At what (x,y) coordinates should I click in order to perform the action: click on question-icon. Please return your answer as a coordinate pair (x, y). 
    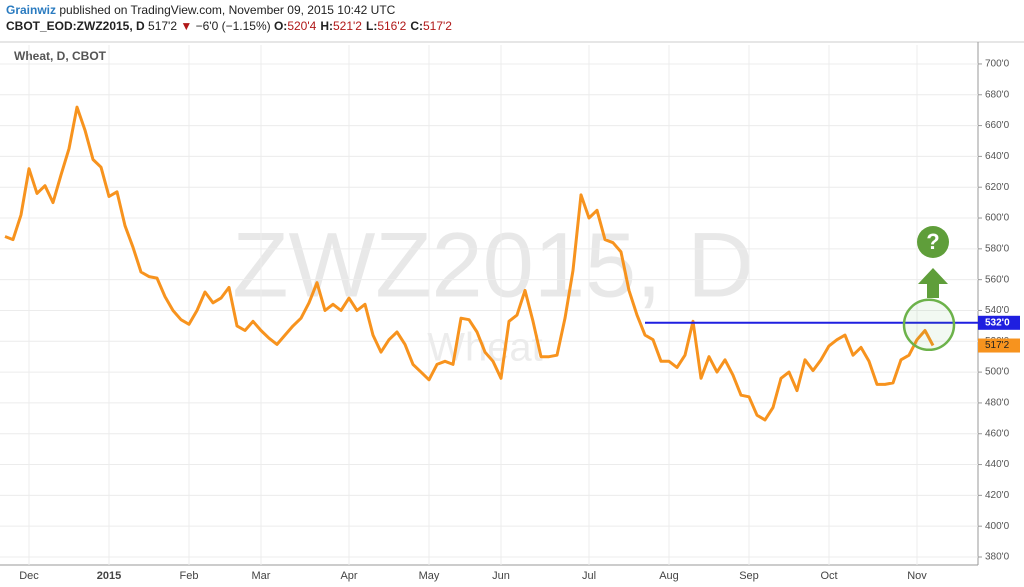
    Looking at the image, I should click on (933, 242).